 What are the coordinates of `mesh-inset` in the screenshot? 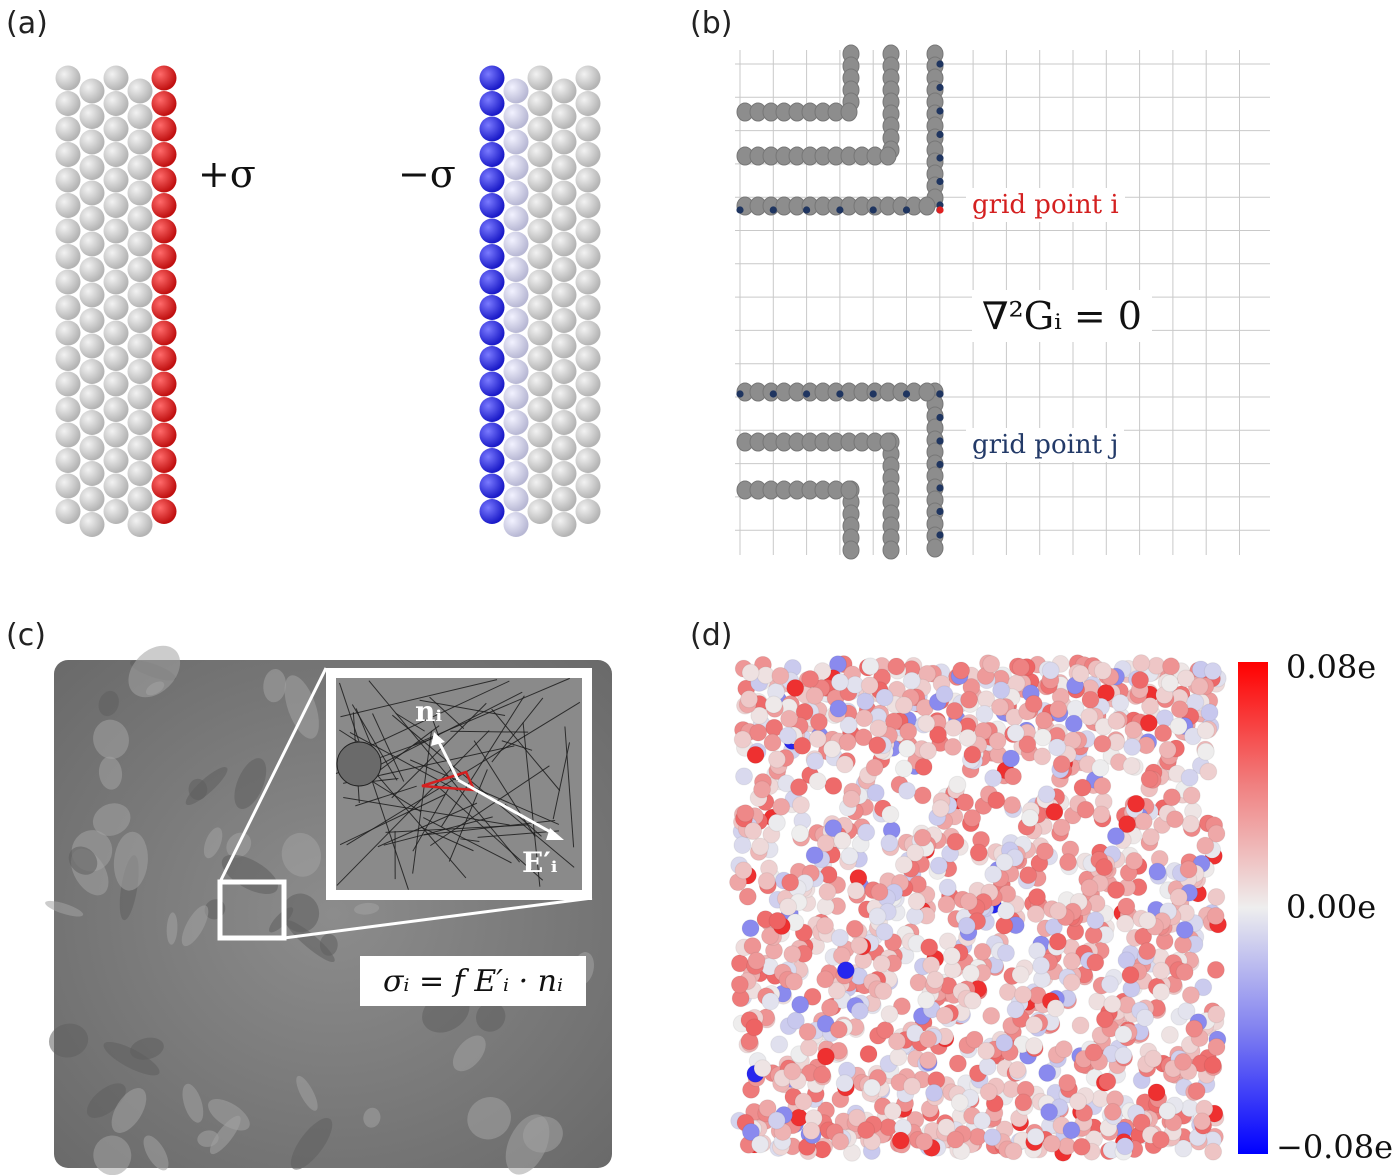 It's located at (459, 784).